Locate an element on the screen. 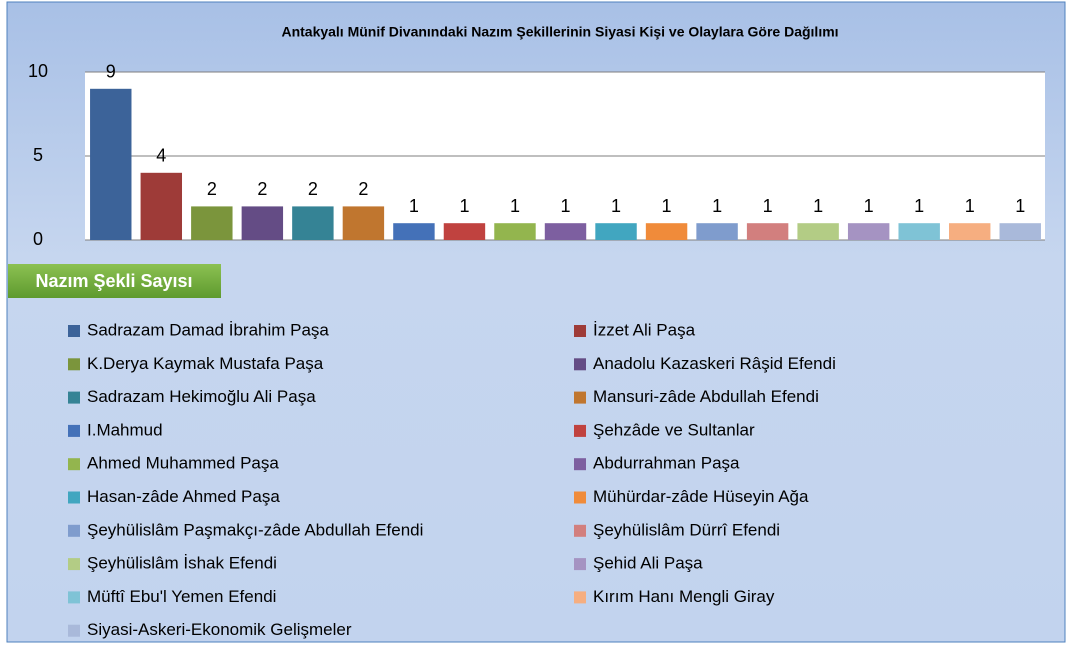  legend-label: Sadrazam Damad İbrahim Paşa is located at coordinates (208, 329).